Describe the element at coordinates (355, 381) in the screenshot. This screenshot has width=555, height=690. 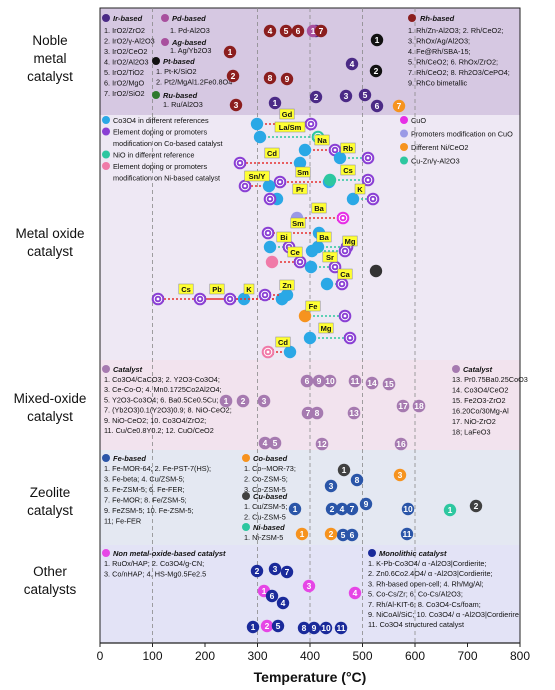
I see `mixed-point-11-label: 11` at that location.